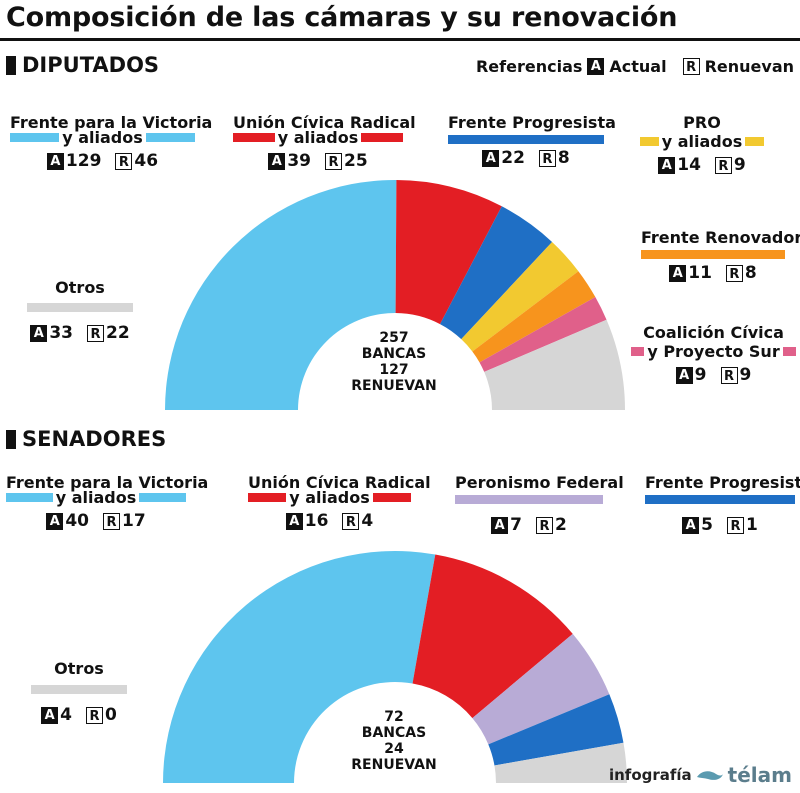 Image resolution: width=800 pixels, height=793 pixels. Describe the element at coordinates (713, 332) in the screenshot. I see `party-name: Coalición Cívica` at that location.